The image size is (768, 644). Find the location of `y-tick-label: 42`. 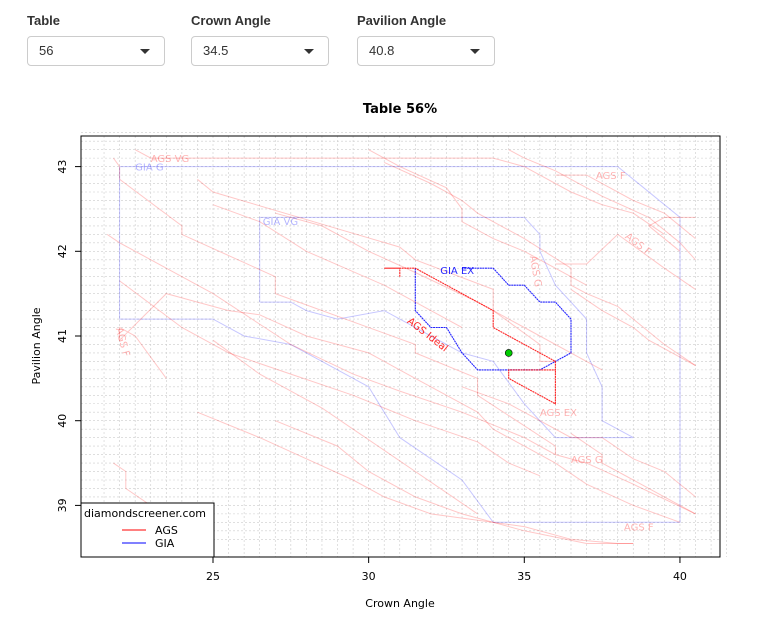

y-tick-label: 42 is located at coordinates (62, 251).